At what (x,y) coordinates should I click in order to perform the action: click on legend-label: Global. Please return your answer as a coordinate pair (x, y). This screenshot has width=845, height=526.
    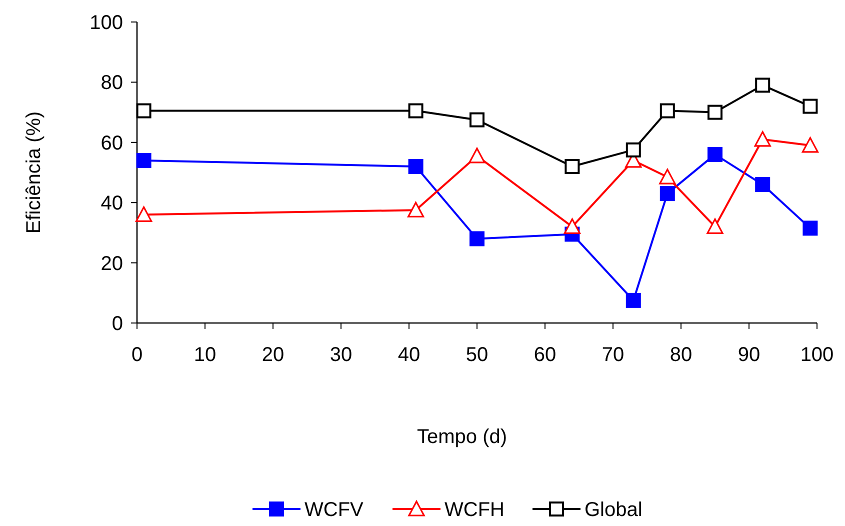
    Looking at the image, I should click on (613, 510).